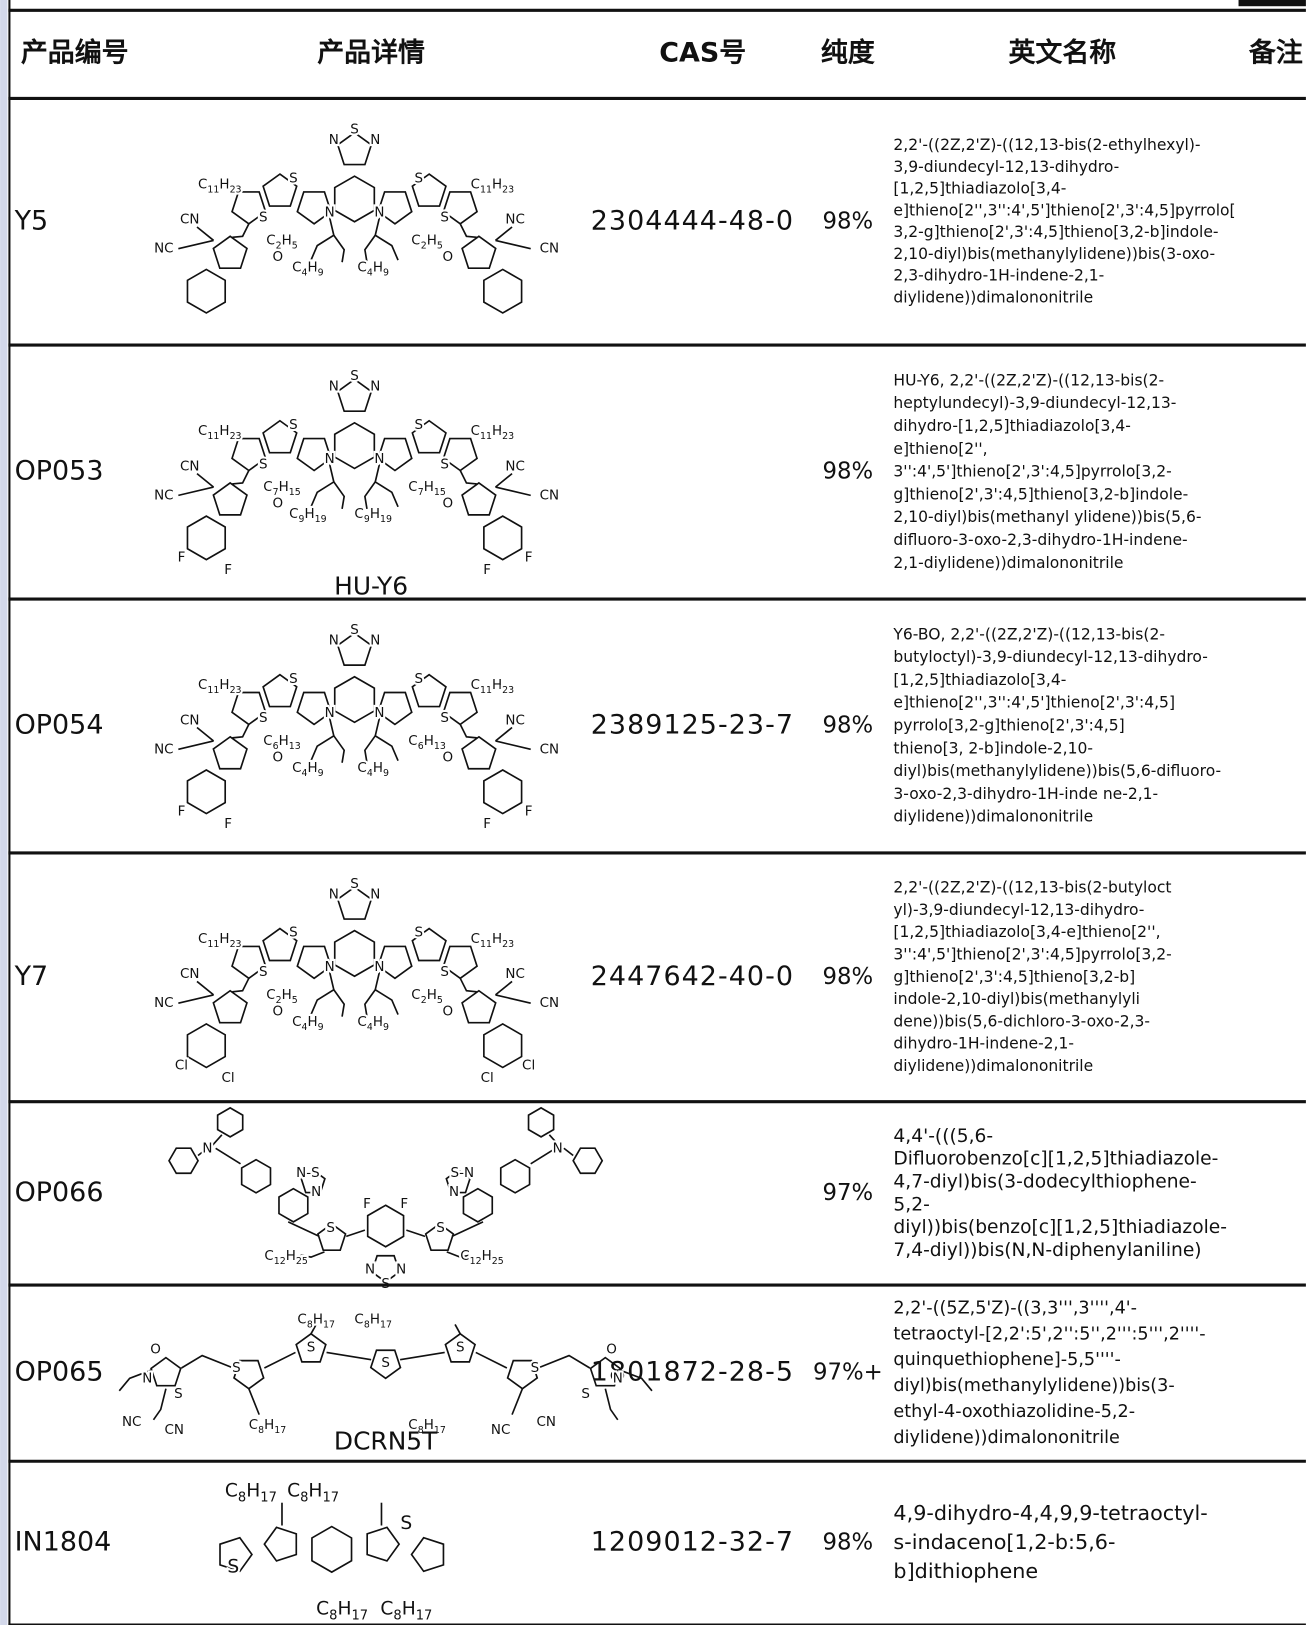 The width and height of the screenshot is (1306, 1625). Describe the element at coordinates (692, 220) in the screenshot. I see `cas-number: 2304444-48-0` at that location.